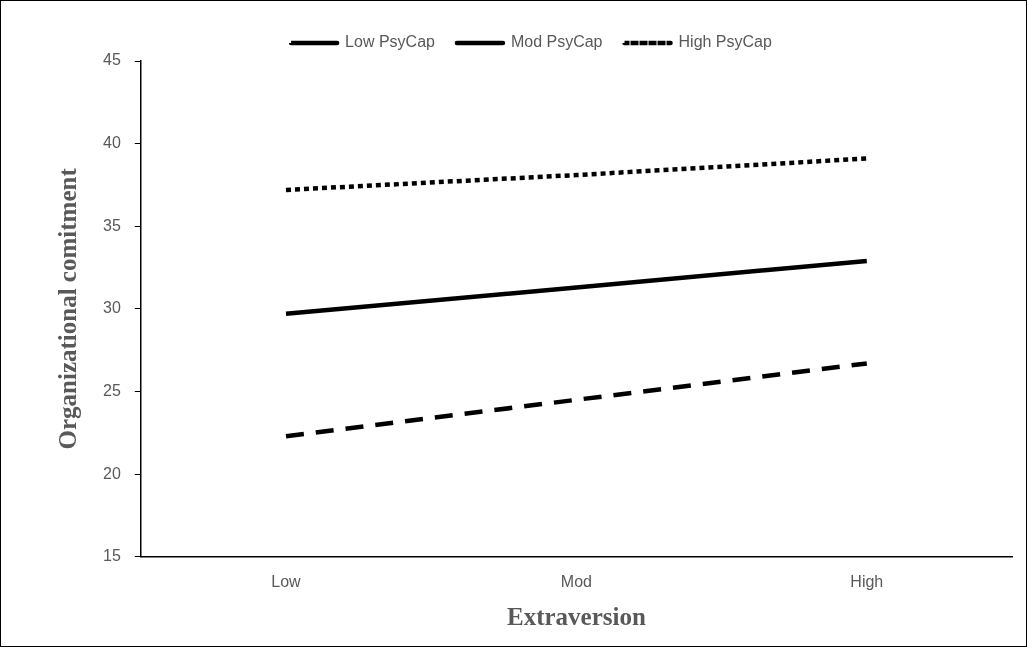 This screenshot has height=647, width=1027. I want to click on y-tick-label: 25, so click(112, 390).